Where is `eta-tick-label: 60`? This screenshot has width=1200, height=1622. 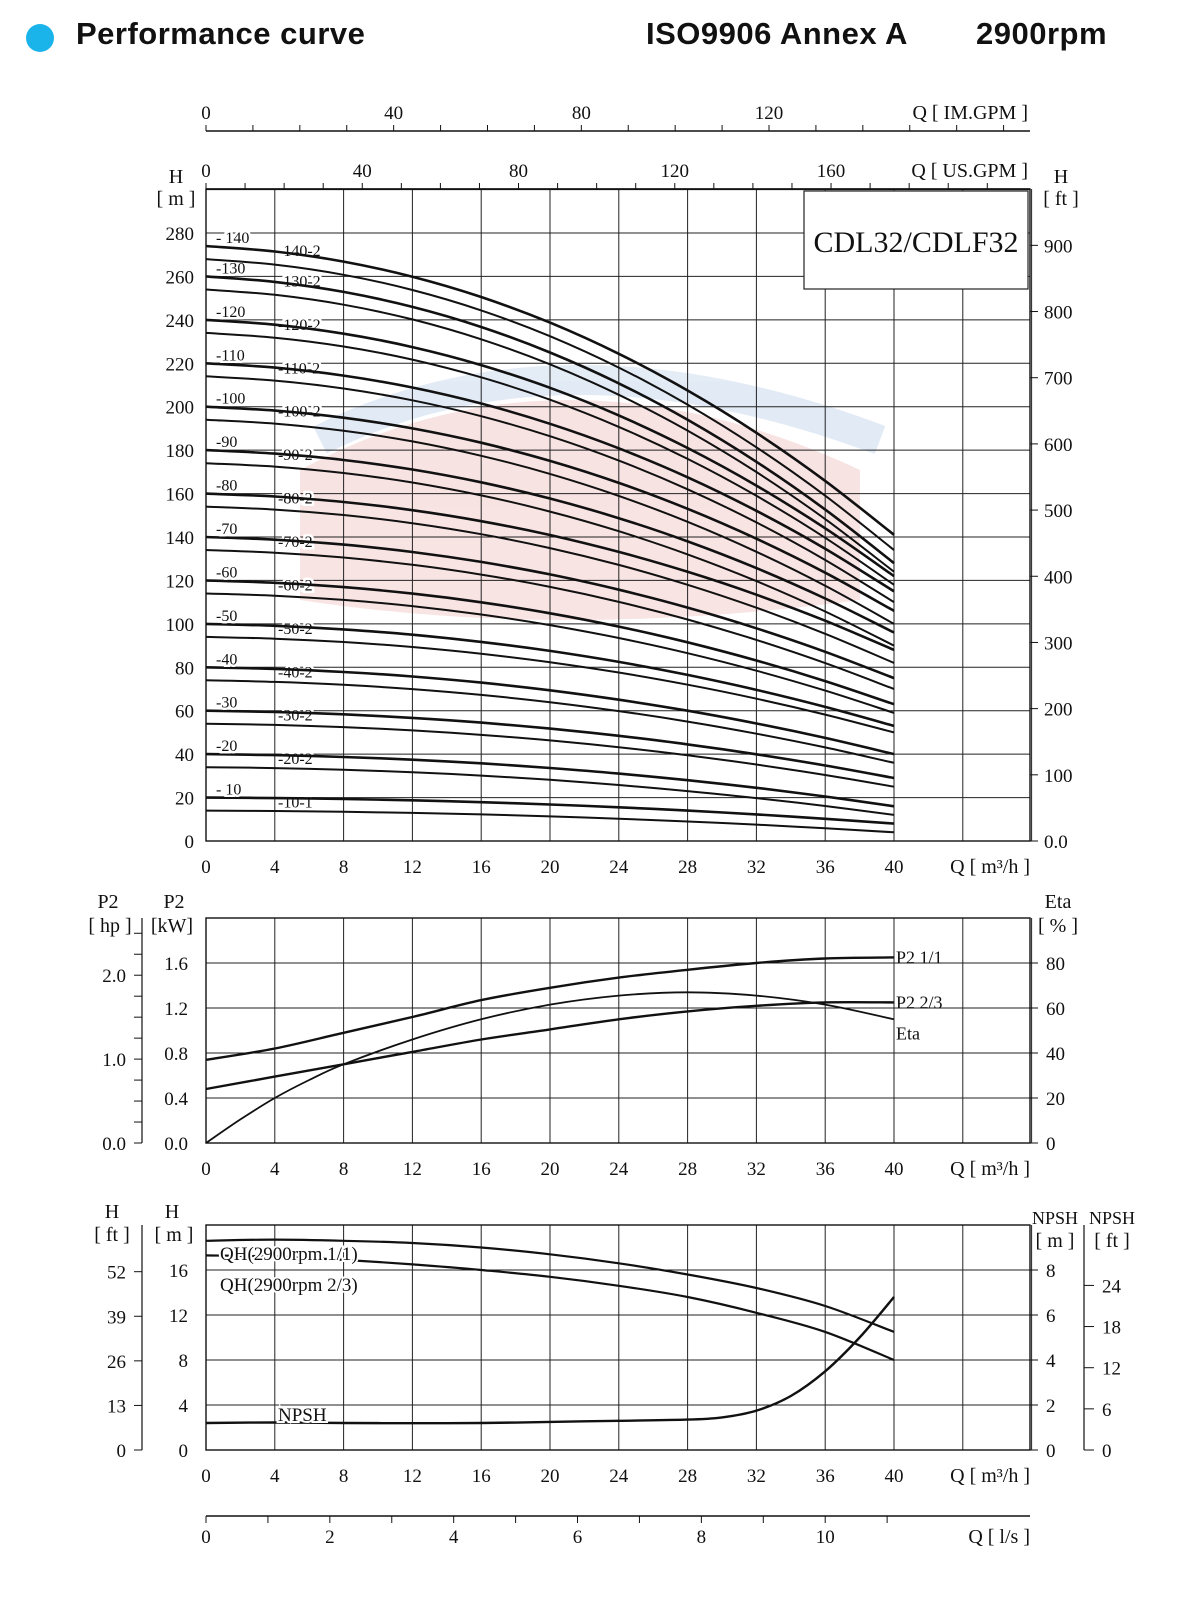
eta-tick-label: 60 is located at coordinates (1055, 1009).